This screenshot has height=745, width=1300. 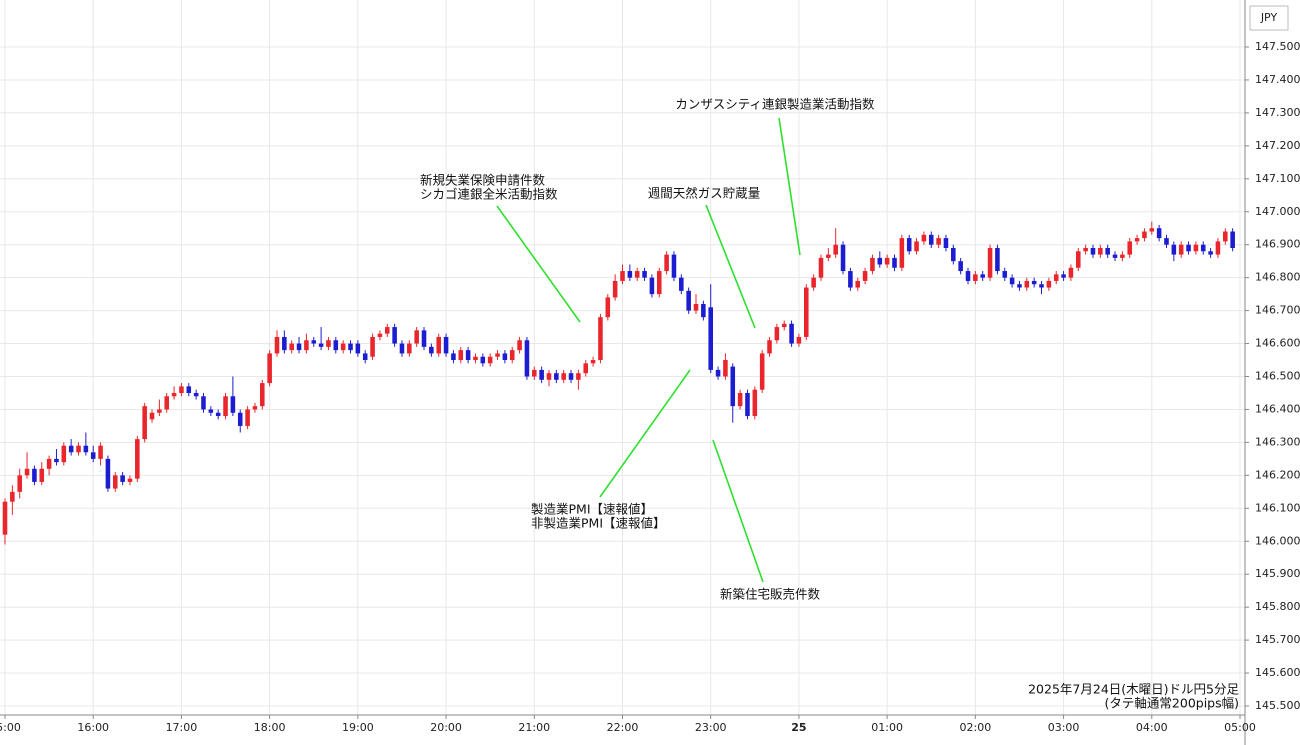 I want to click on x-tick-label: 21:00, so click(x=534, y=727).